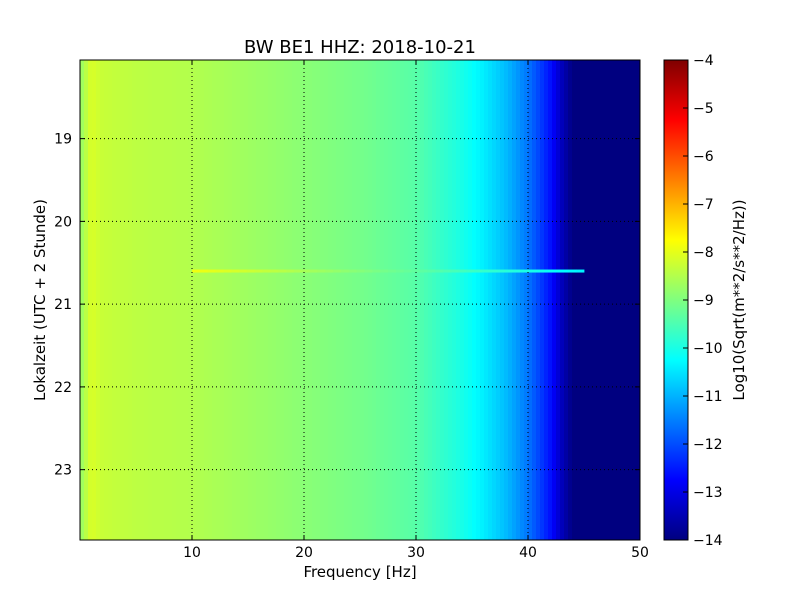 The width and height of the screenshot is (800, 604). Describe the element at coordinates (359, 572) in the screenshot. I see `x-axis-label: Frequency [Hz]` at that location.